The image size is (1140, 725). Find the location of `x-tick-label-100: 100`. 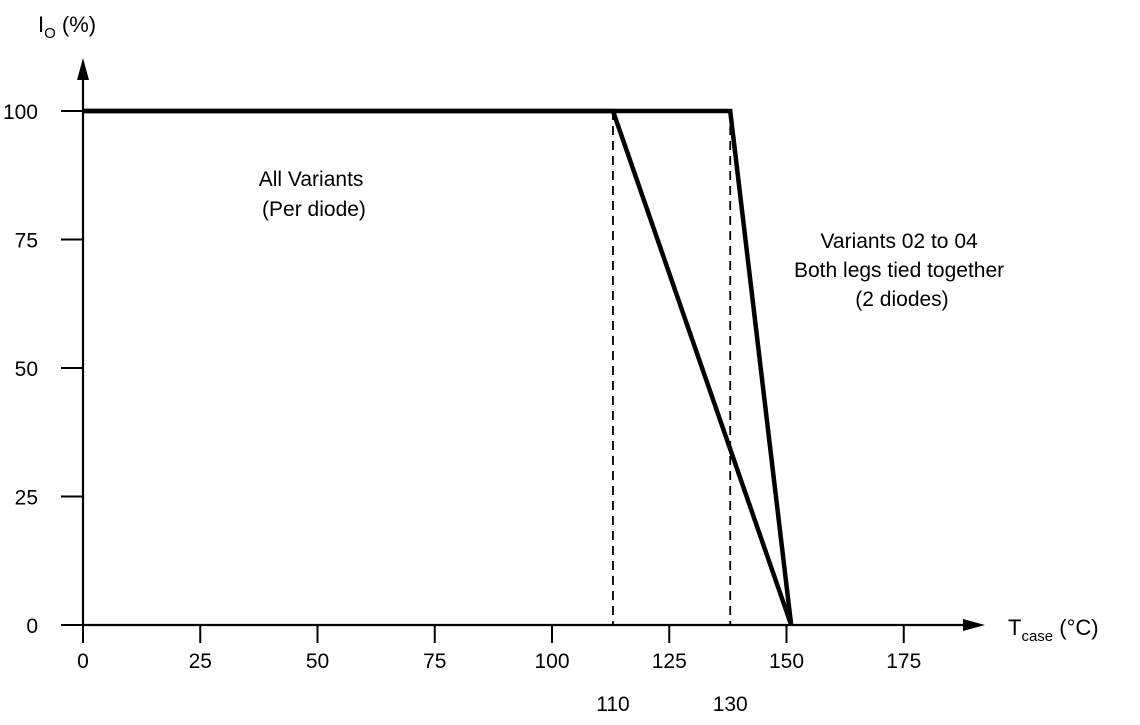

x-tick-label-100: 100 is located at coordinates (551, 661).